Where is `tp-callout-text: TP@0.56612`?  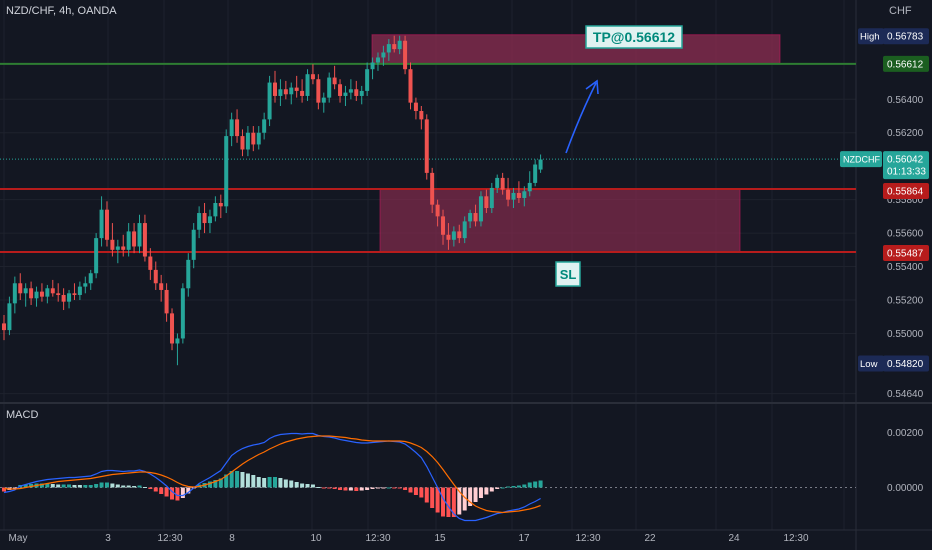 tp-callout-text: TP@0.56612 is located at coordinates (634, 37).